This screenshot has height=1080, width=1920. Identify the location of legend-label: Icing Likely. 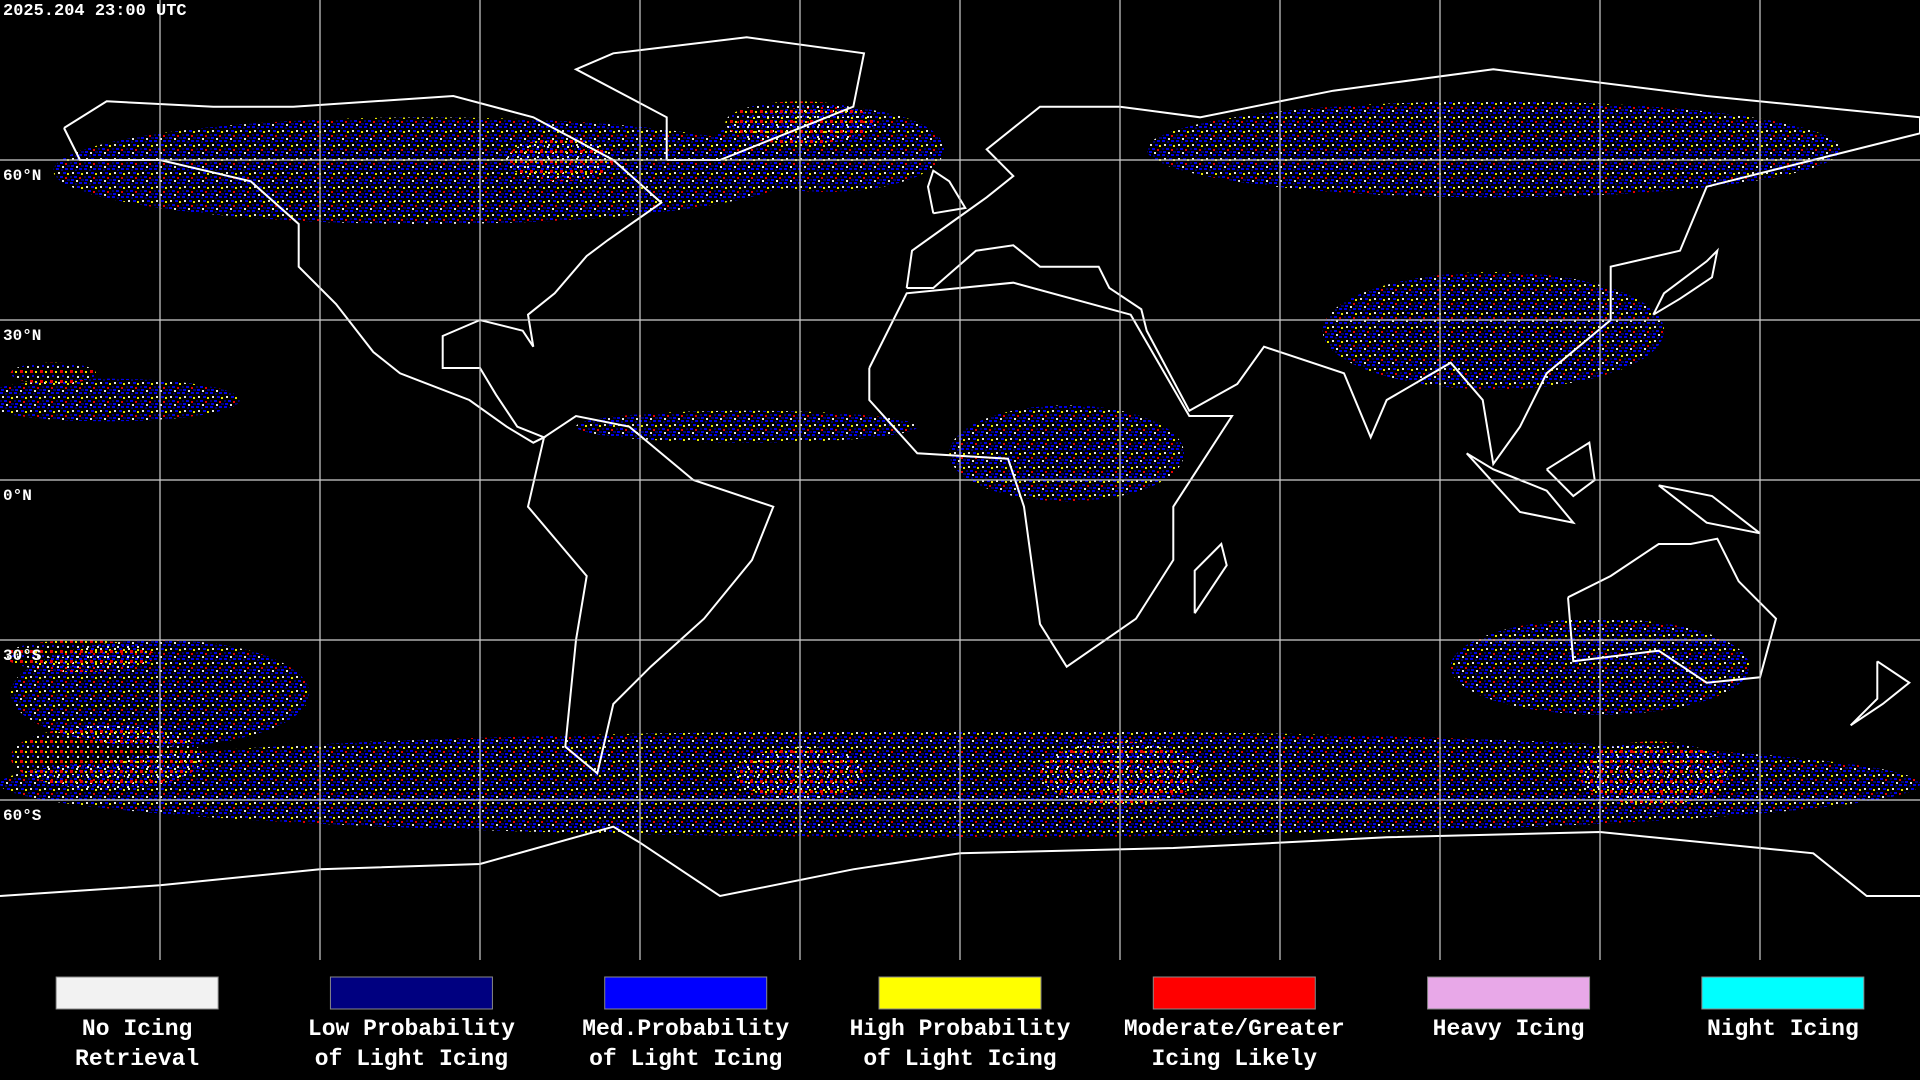
(1234, 1059).